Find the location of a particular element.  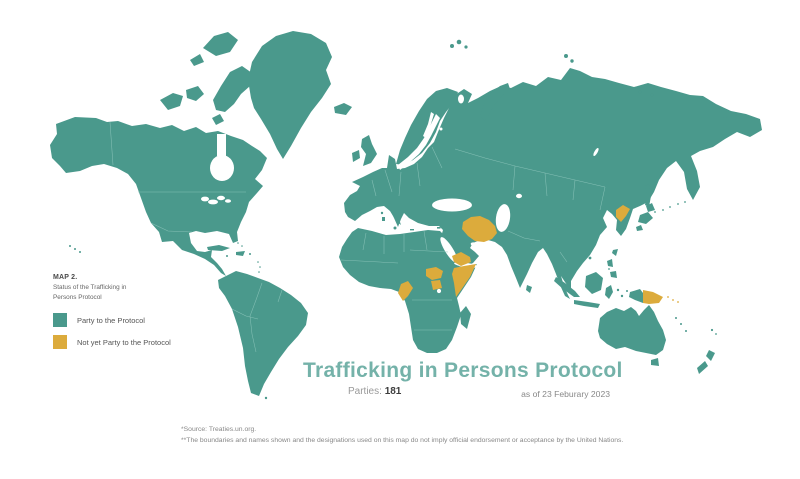

country-uganda-not-party is located at coordinates (436, 285).